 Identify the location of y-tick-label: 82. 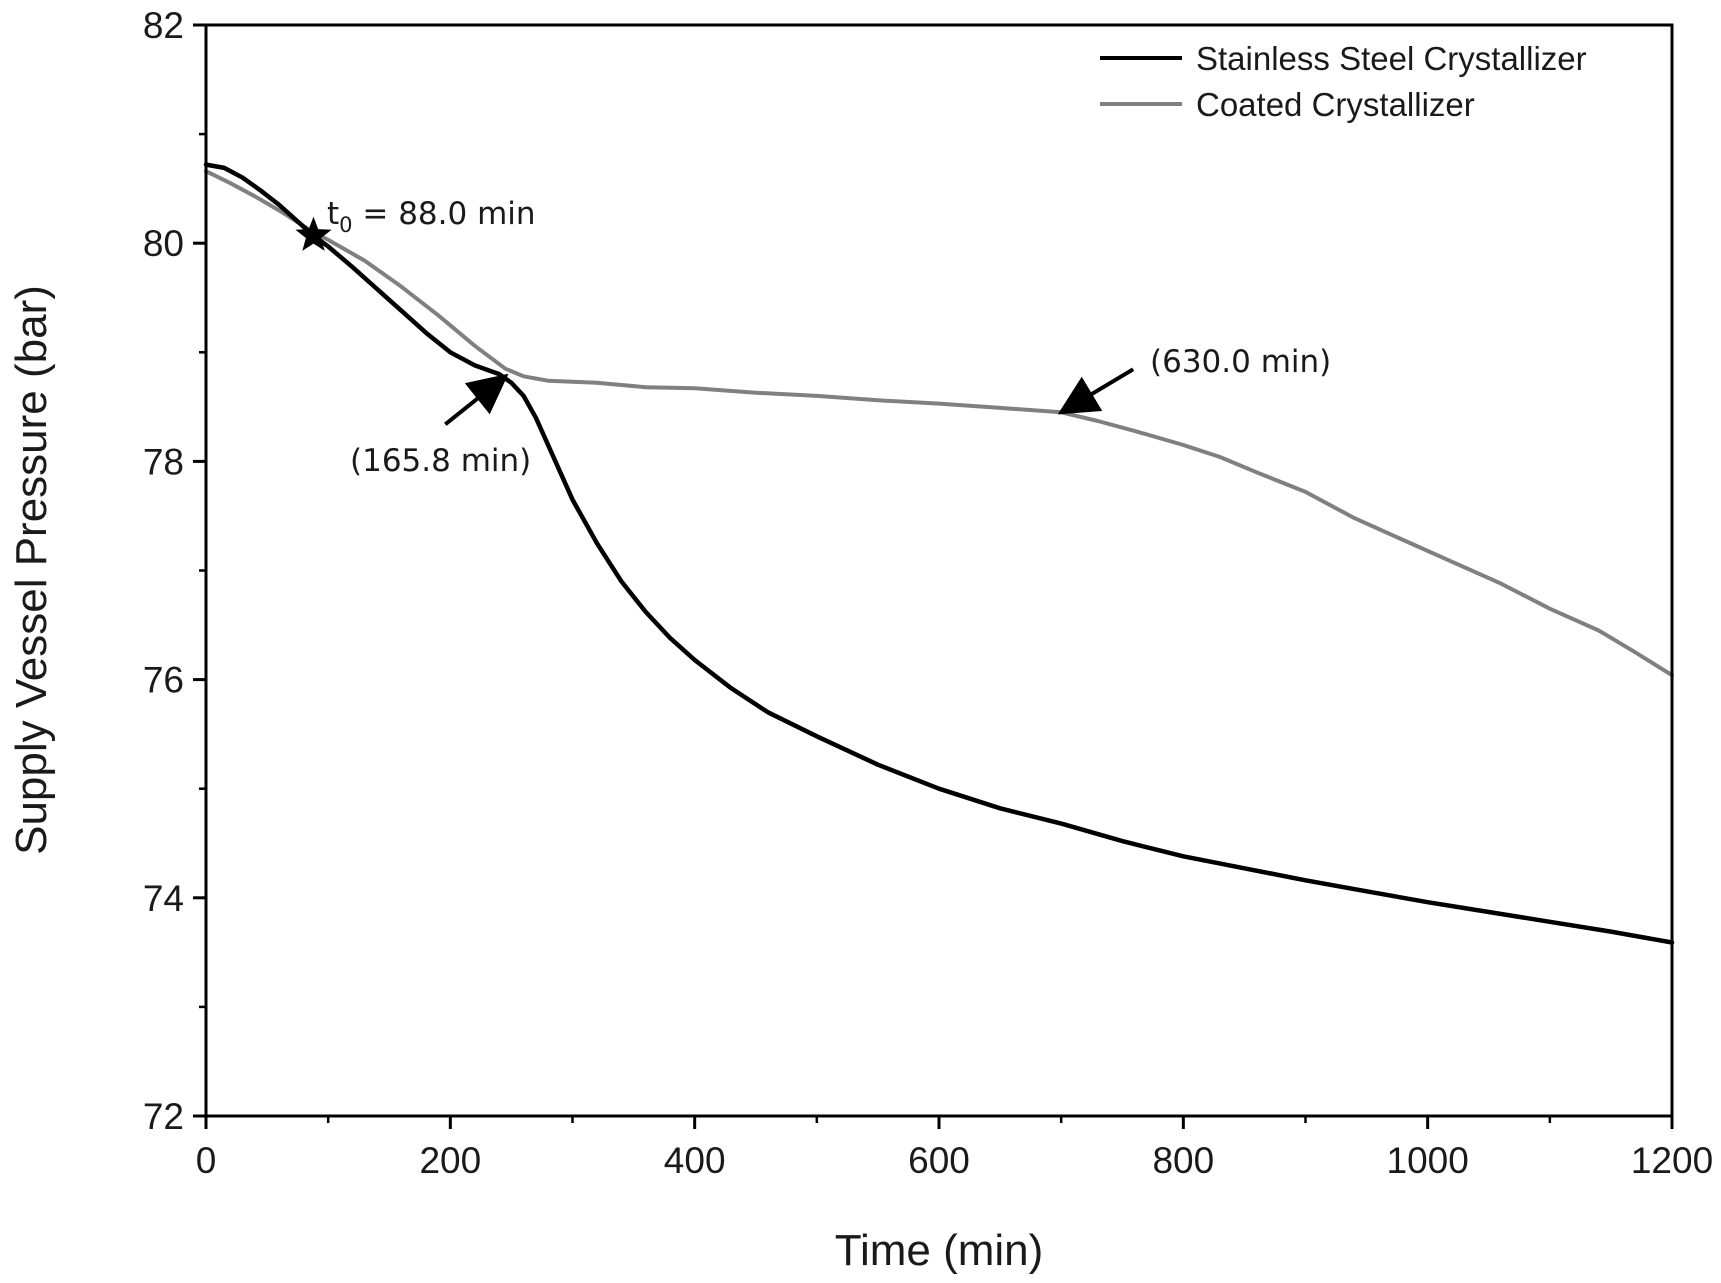
(163, 25).